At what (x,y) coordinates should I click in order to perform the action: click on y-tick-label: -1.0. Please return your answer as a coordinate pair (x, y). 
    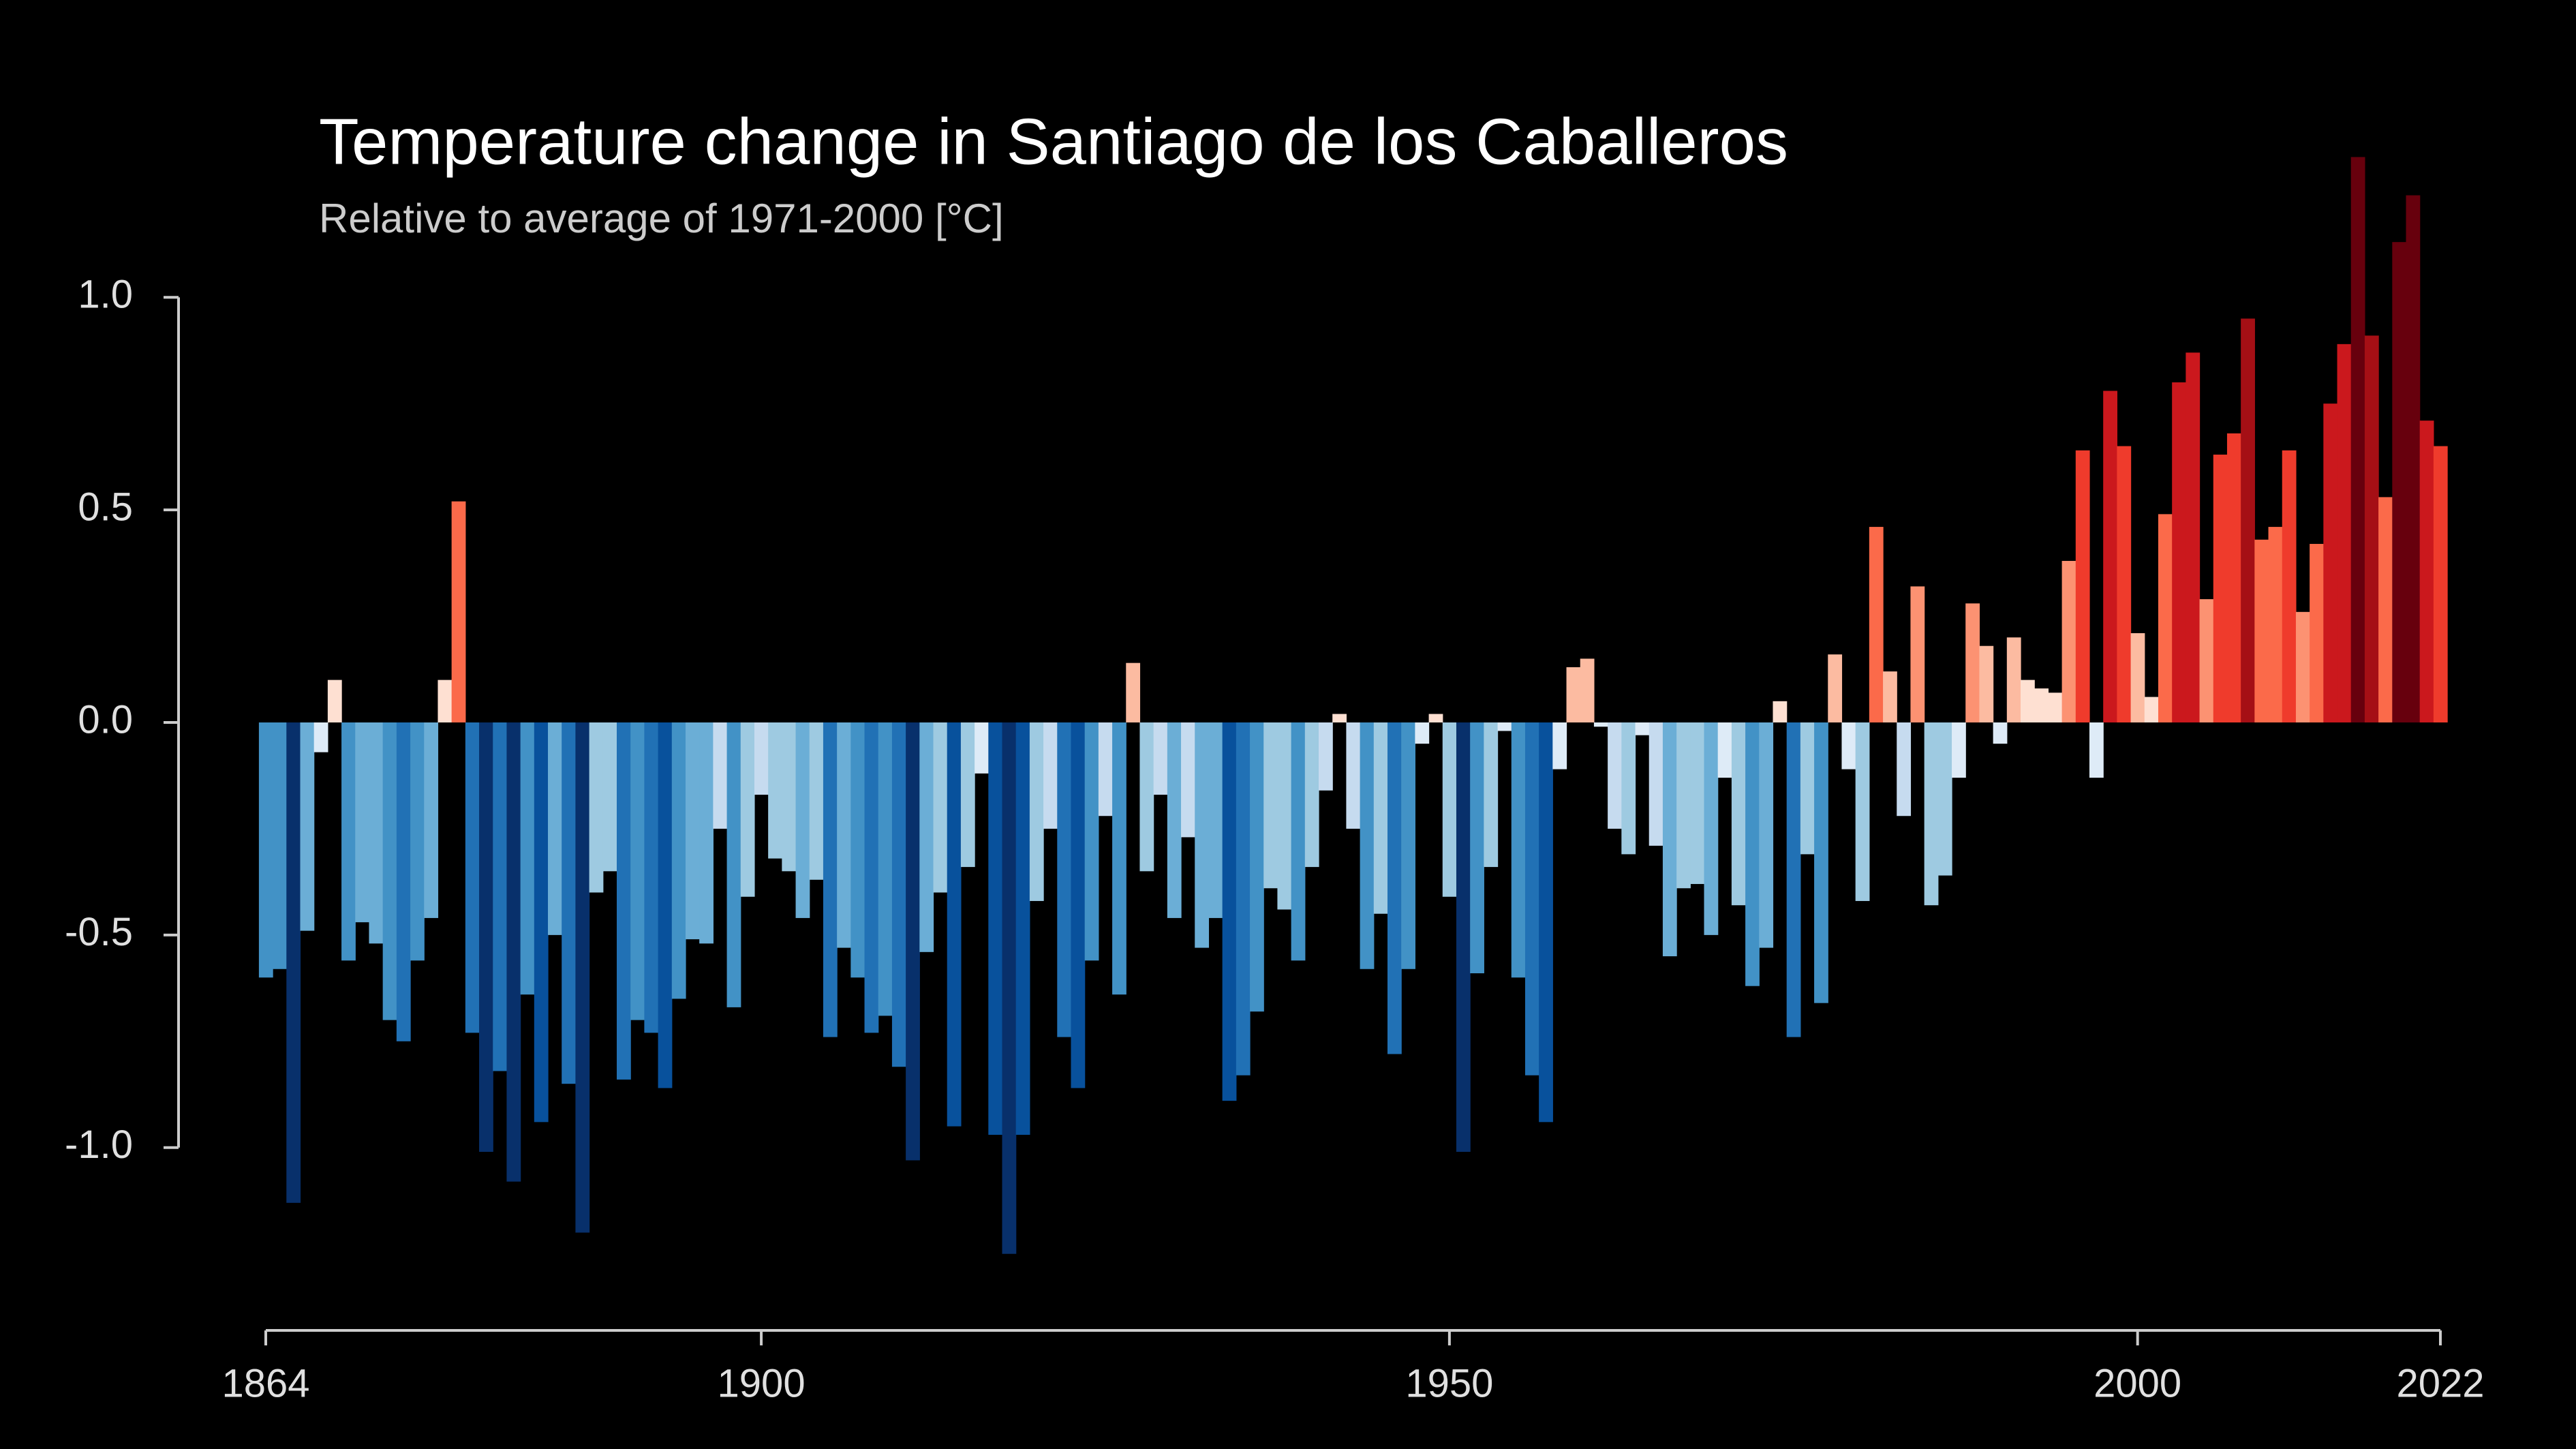
    Looking at the image, I should click on (99, 1145).